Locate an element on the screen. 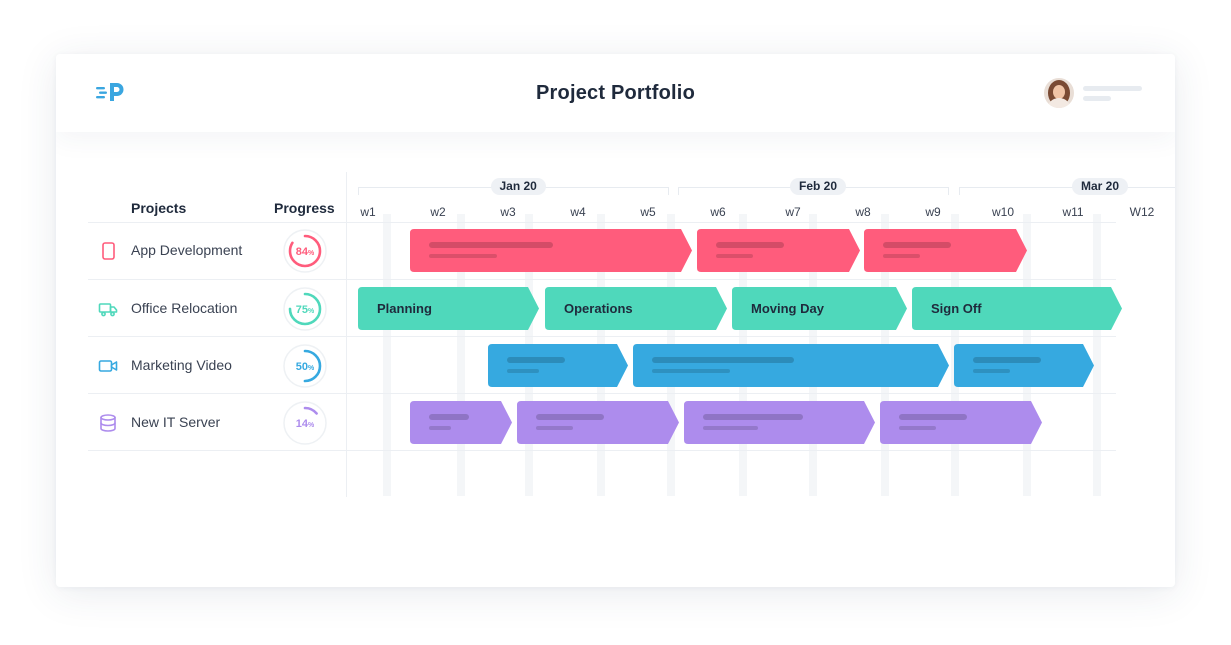 The width and height of the screenshot is (1231, 645). database-icon is located at coordinates (108, 423).